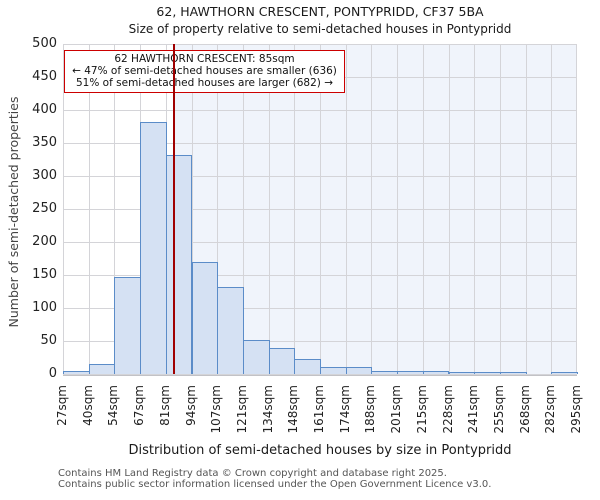 The image size is (600, 500). I want to click on y-tick-label: 0, so click(52, 373).